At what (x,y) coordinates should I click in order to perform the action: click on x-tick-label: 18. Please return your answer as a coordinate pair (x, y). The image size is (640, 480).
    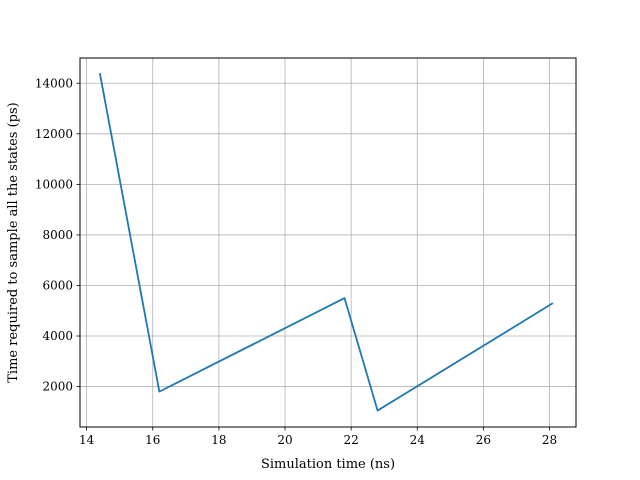
    Looking at the image, I should click on (218, 440).